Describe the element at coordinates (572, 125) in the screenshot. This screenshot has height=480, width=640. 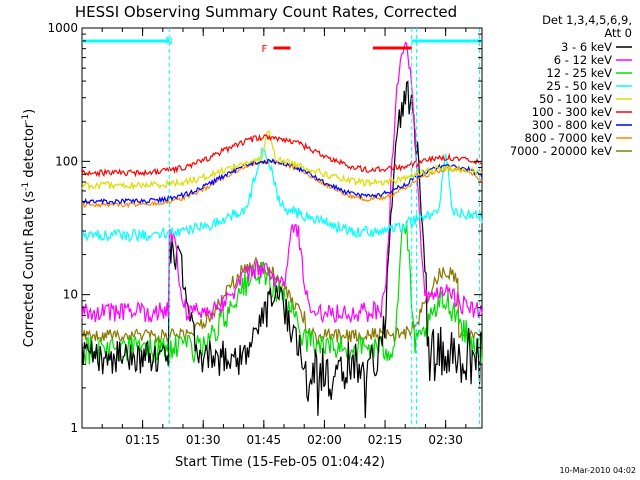
I see `legend-label-s7: 300 - 800 keV` at that location.